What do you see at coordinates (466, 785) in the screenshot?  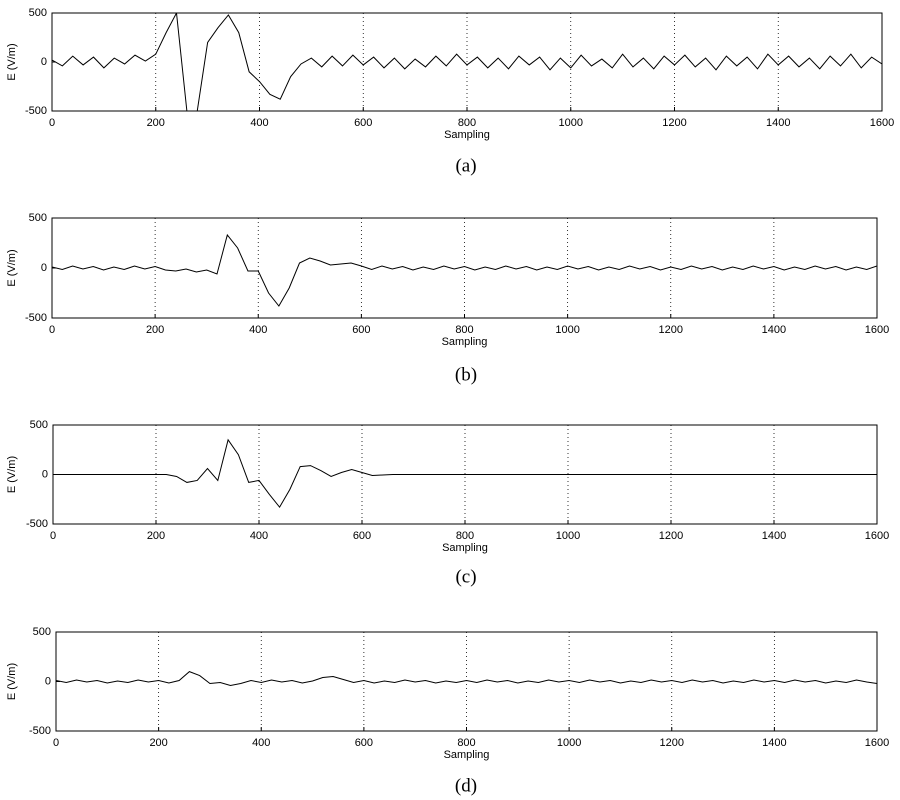 I see `panel-caption: (d)` at bounding box center [466, 785].